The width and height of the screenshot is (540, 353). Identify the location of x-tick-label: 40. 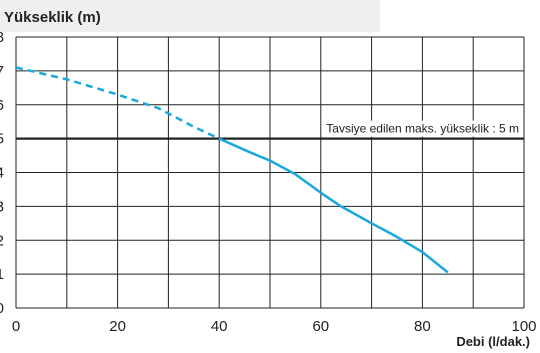
(219, 326).